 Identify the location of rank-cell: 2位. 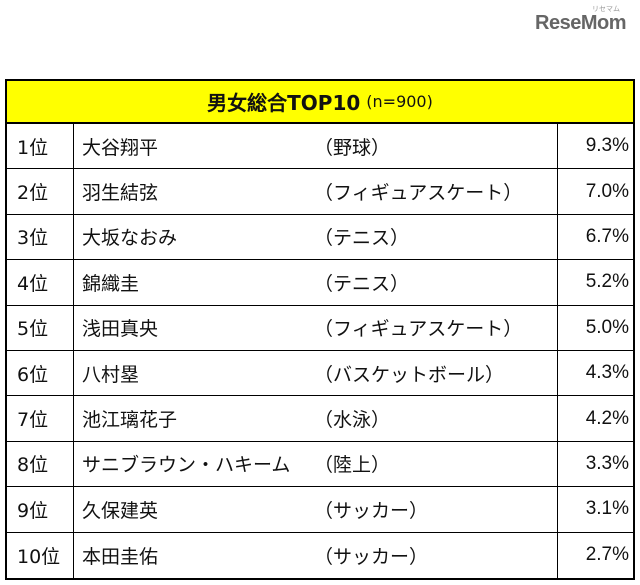
(40, 191).